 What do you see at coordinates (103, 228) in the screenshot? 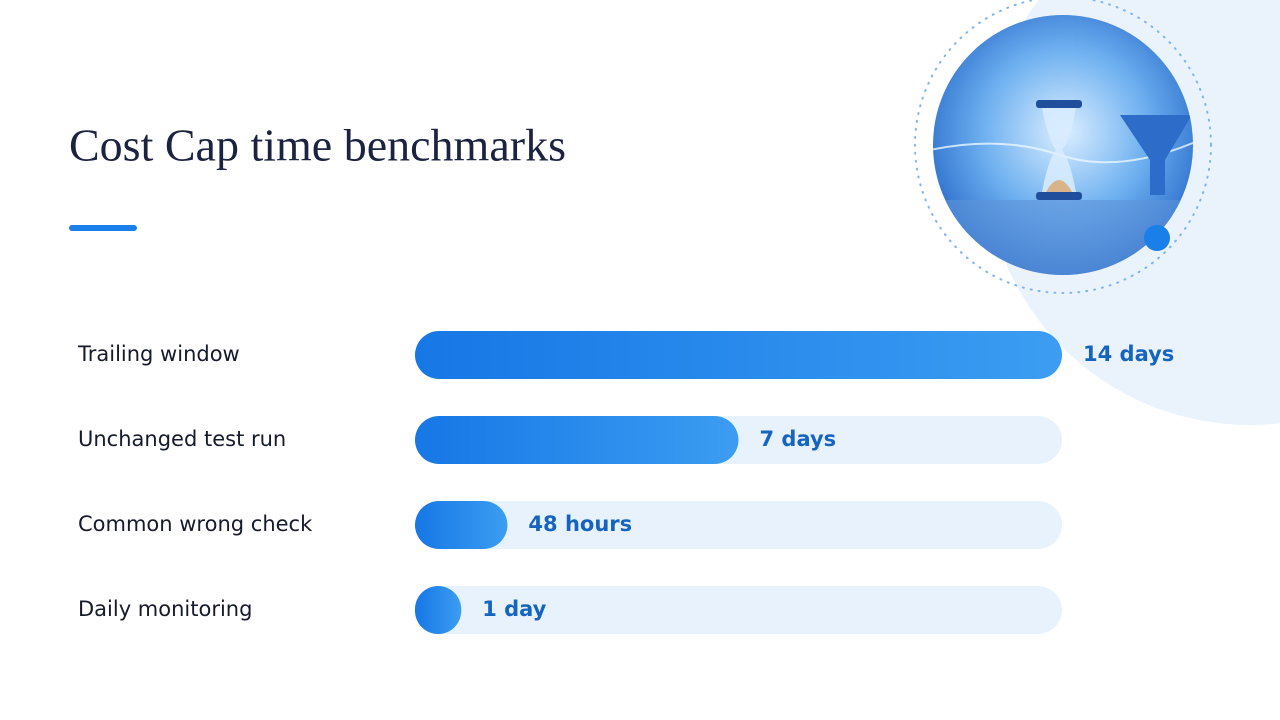
I see `title-accent` at bounding box center [103, 228].